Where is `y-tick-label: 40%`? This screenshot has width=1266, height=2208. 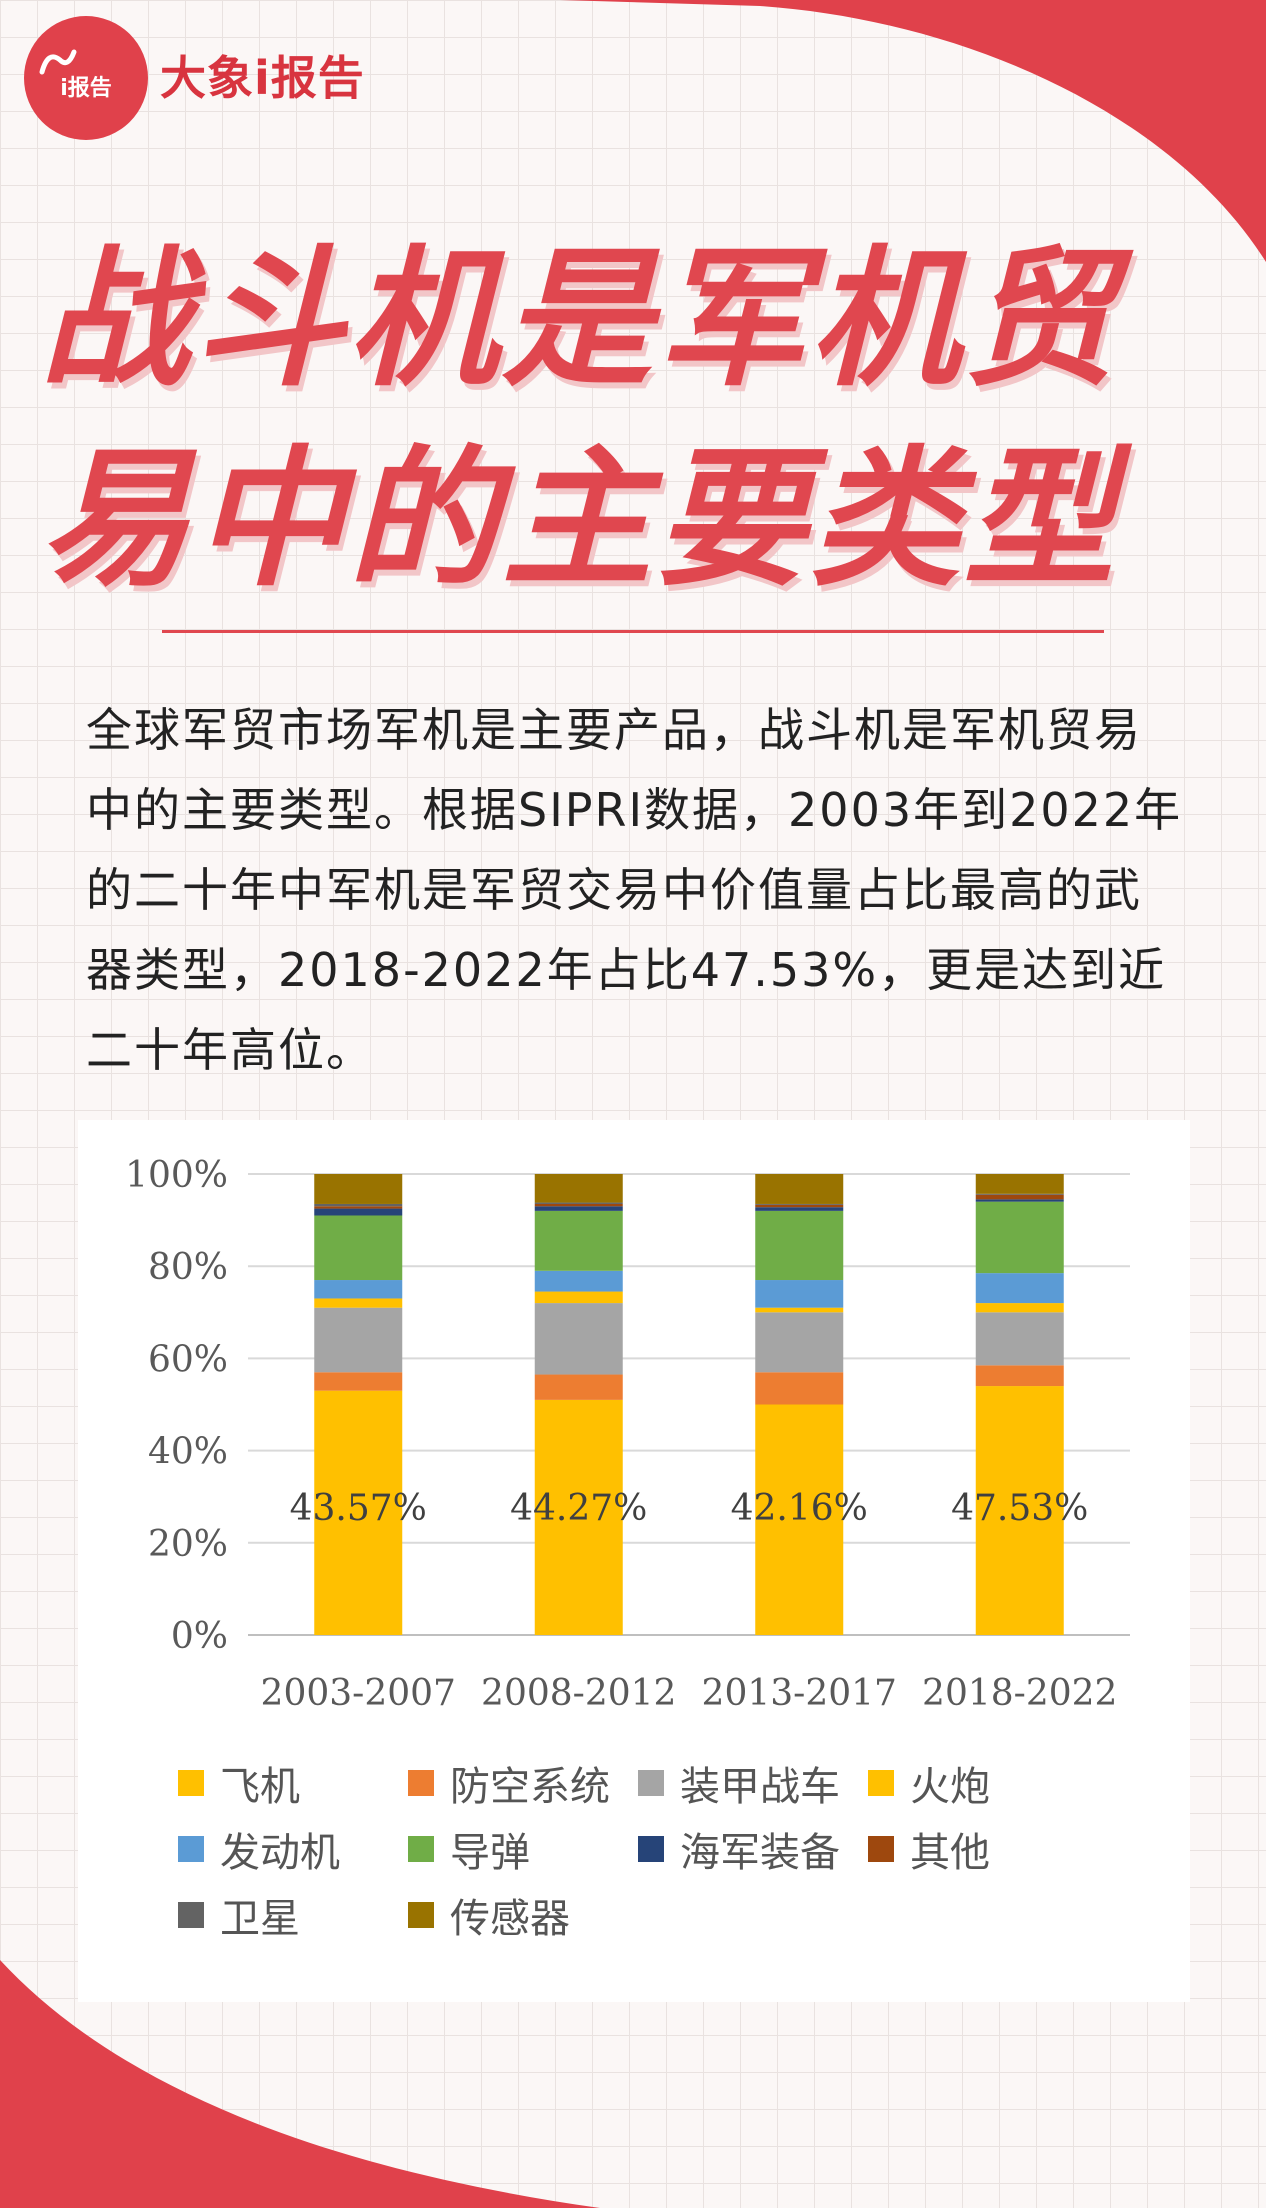 y-tick-label: 40% is located at coordinates (188, 1452).